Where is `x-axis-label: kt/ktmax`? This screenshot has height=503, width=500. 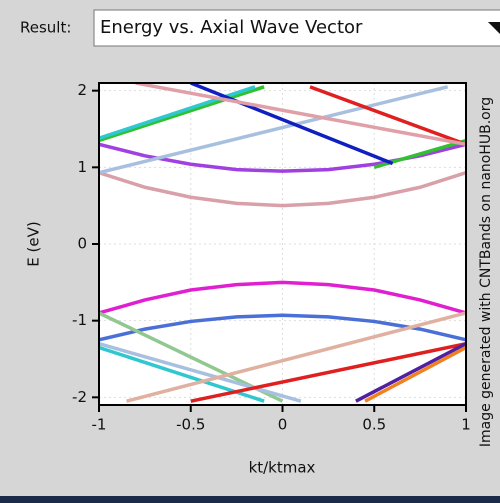 x-axis-label: kt/ktmax is located at coordinates (282, 468).